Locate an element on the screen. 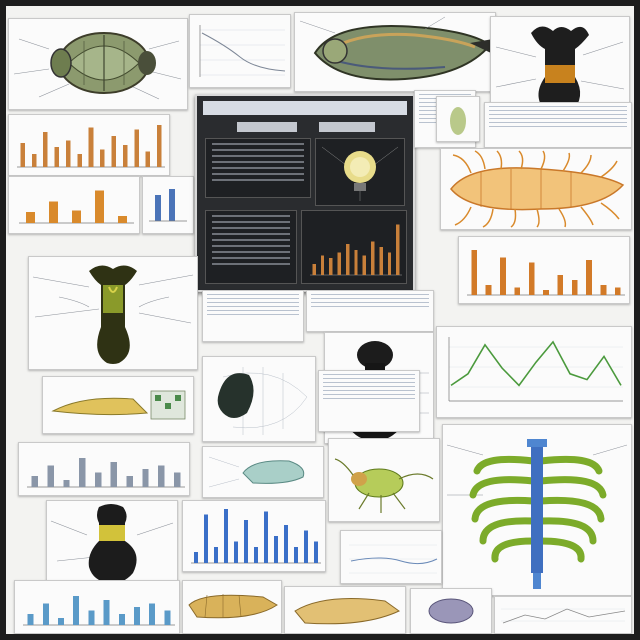  pale-specimen-card is located at coordinates (263, 472).